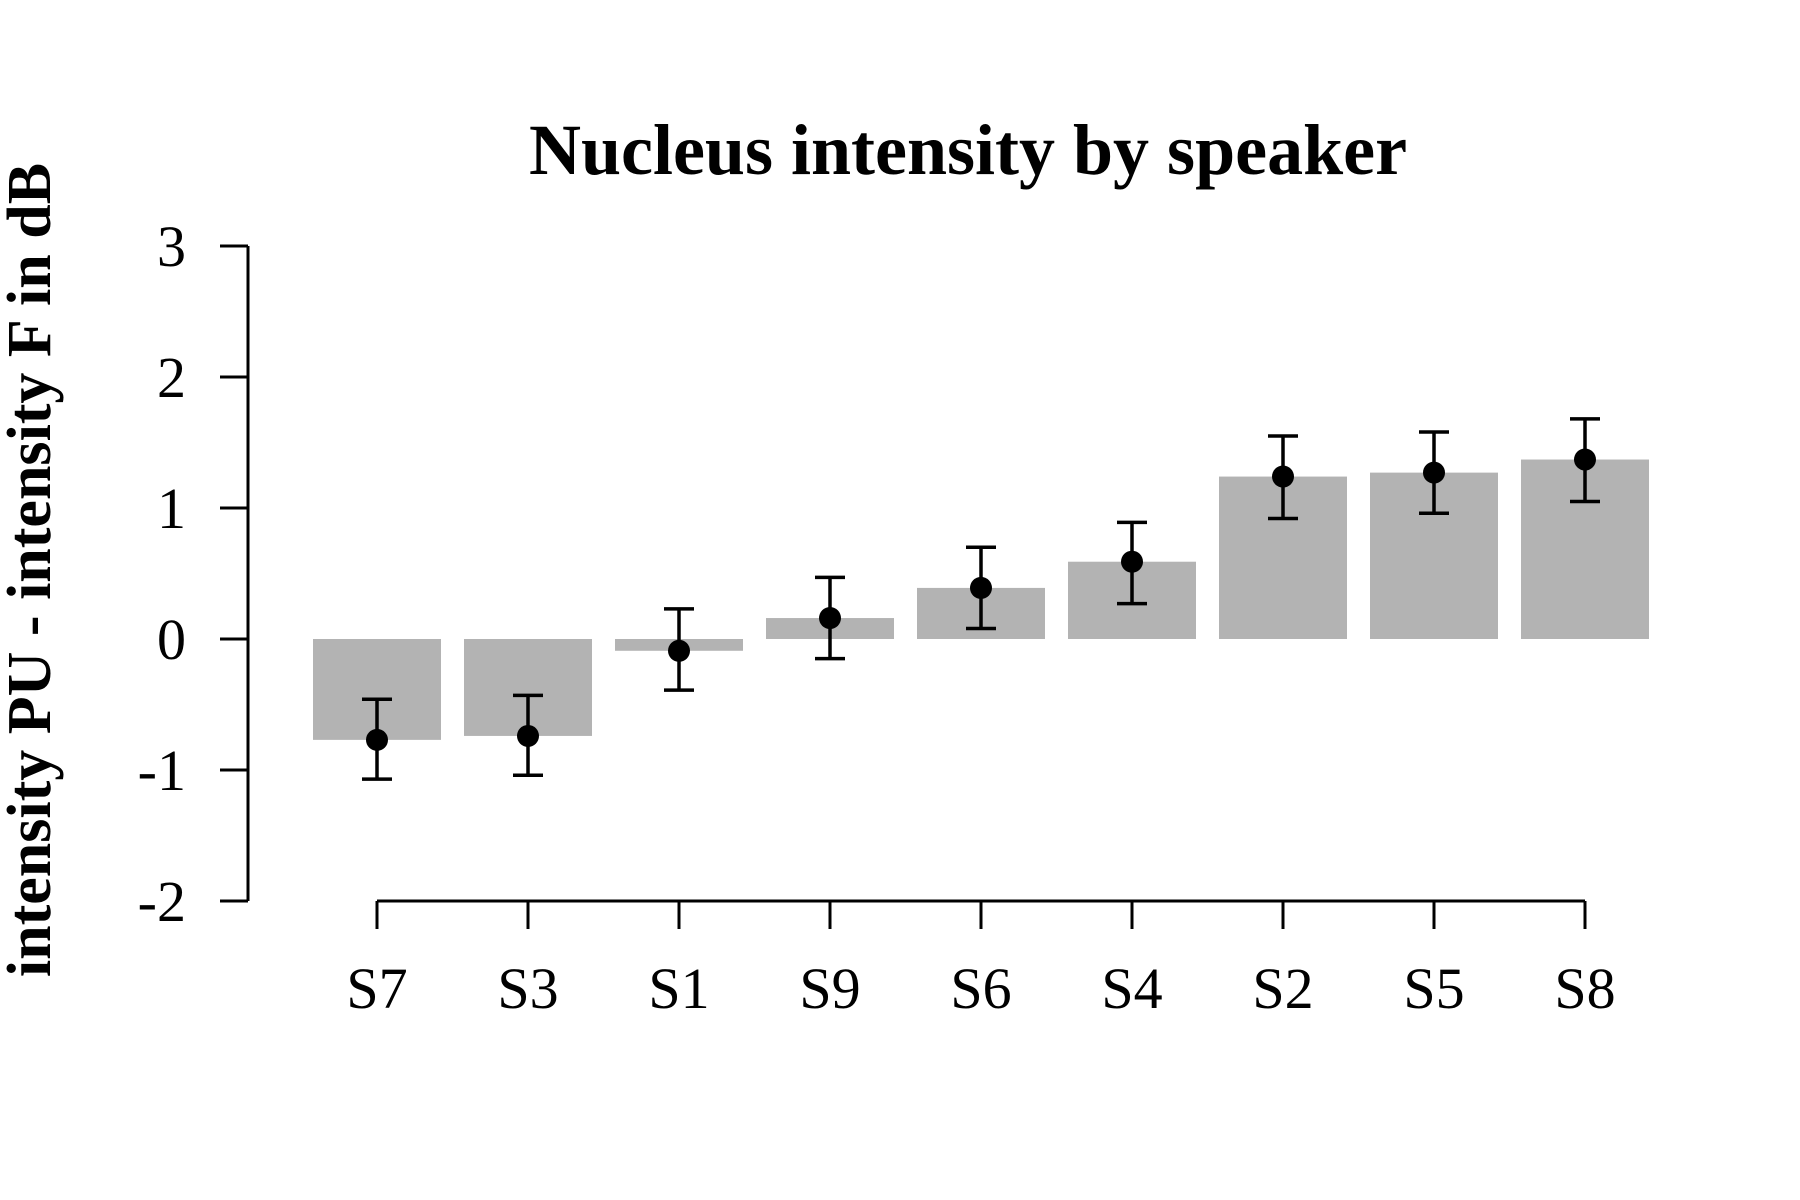 Image resolution: width=1800 pixels, height=1200 pixels. I want to click on x-axis: S7 S3 S1 S9 S6 S4 S2 S5 S8, so click(981, 960).